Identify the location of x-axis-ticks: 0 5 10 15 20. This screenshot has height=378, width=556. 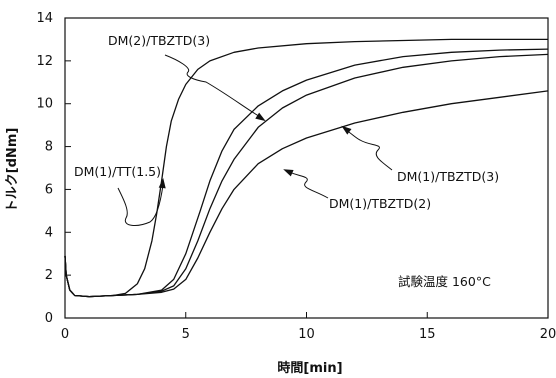
(308, 327).